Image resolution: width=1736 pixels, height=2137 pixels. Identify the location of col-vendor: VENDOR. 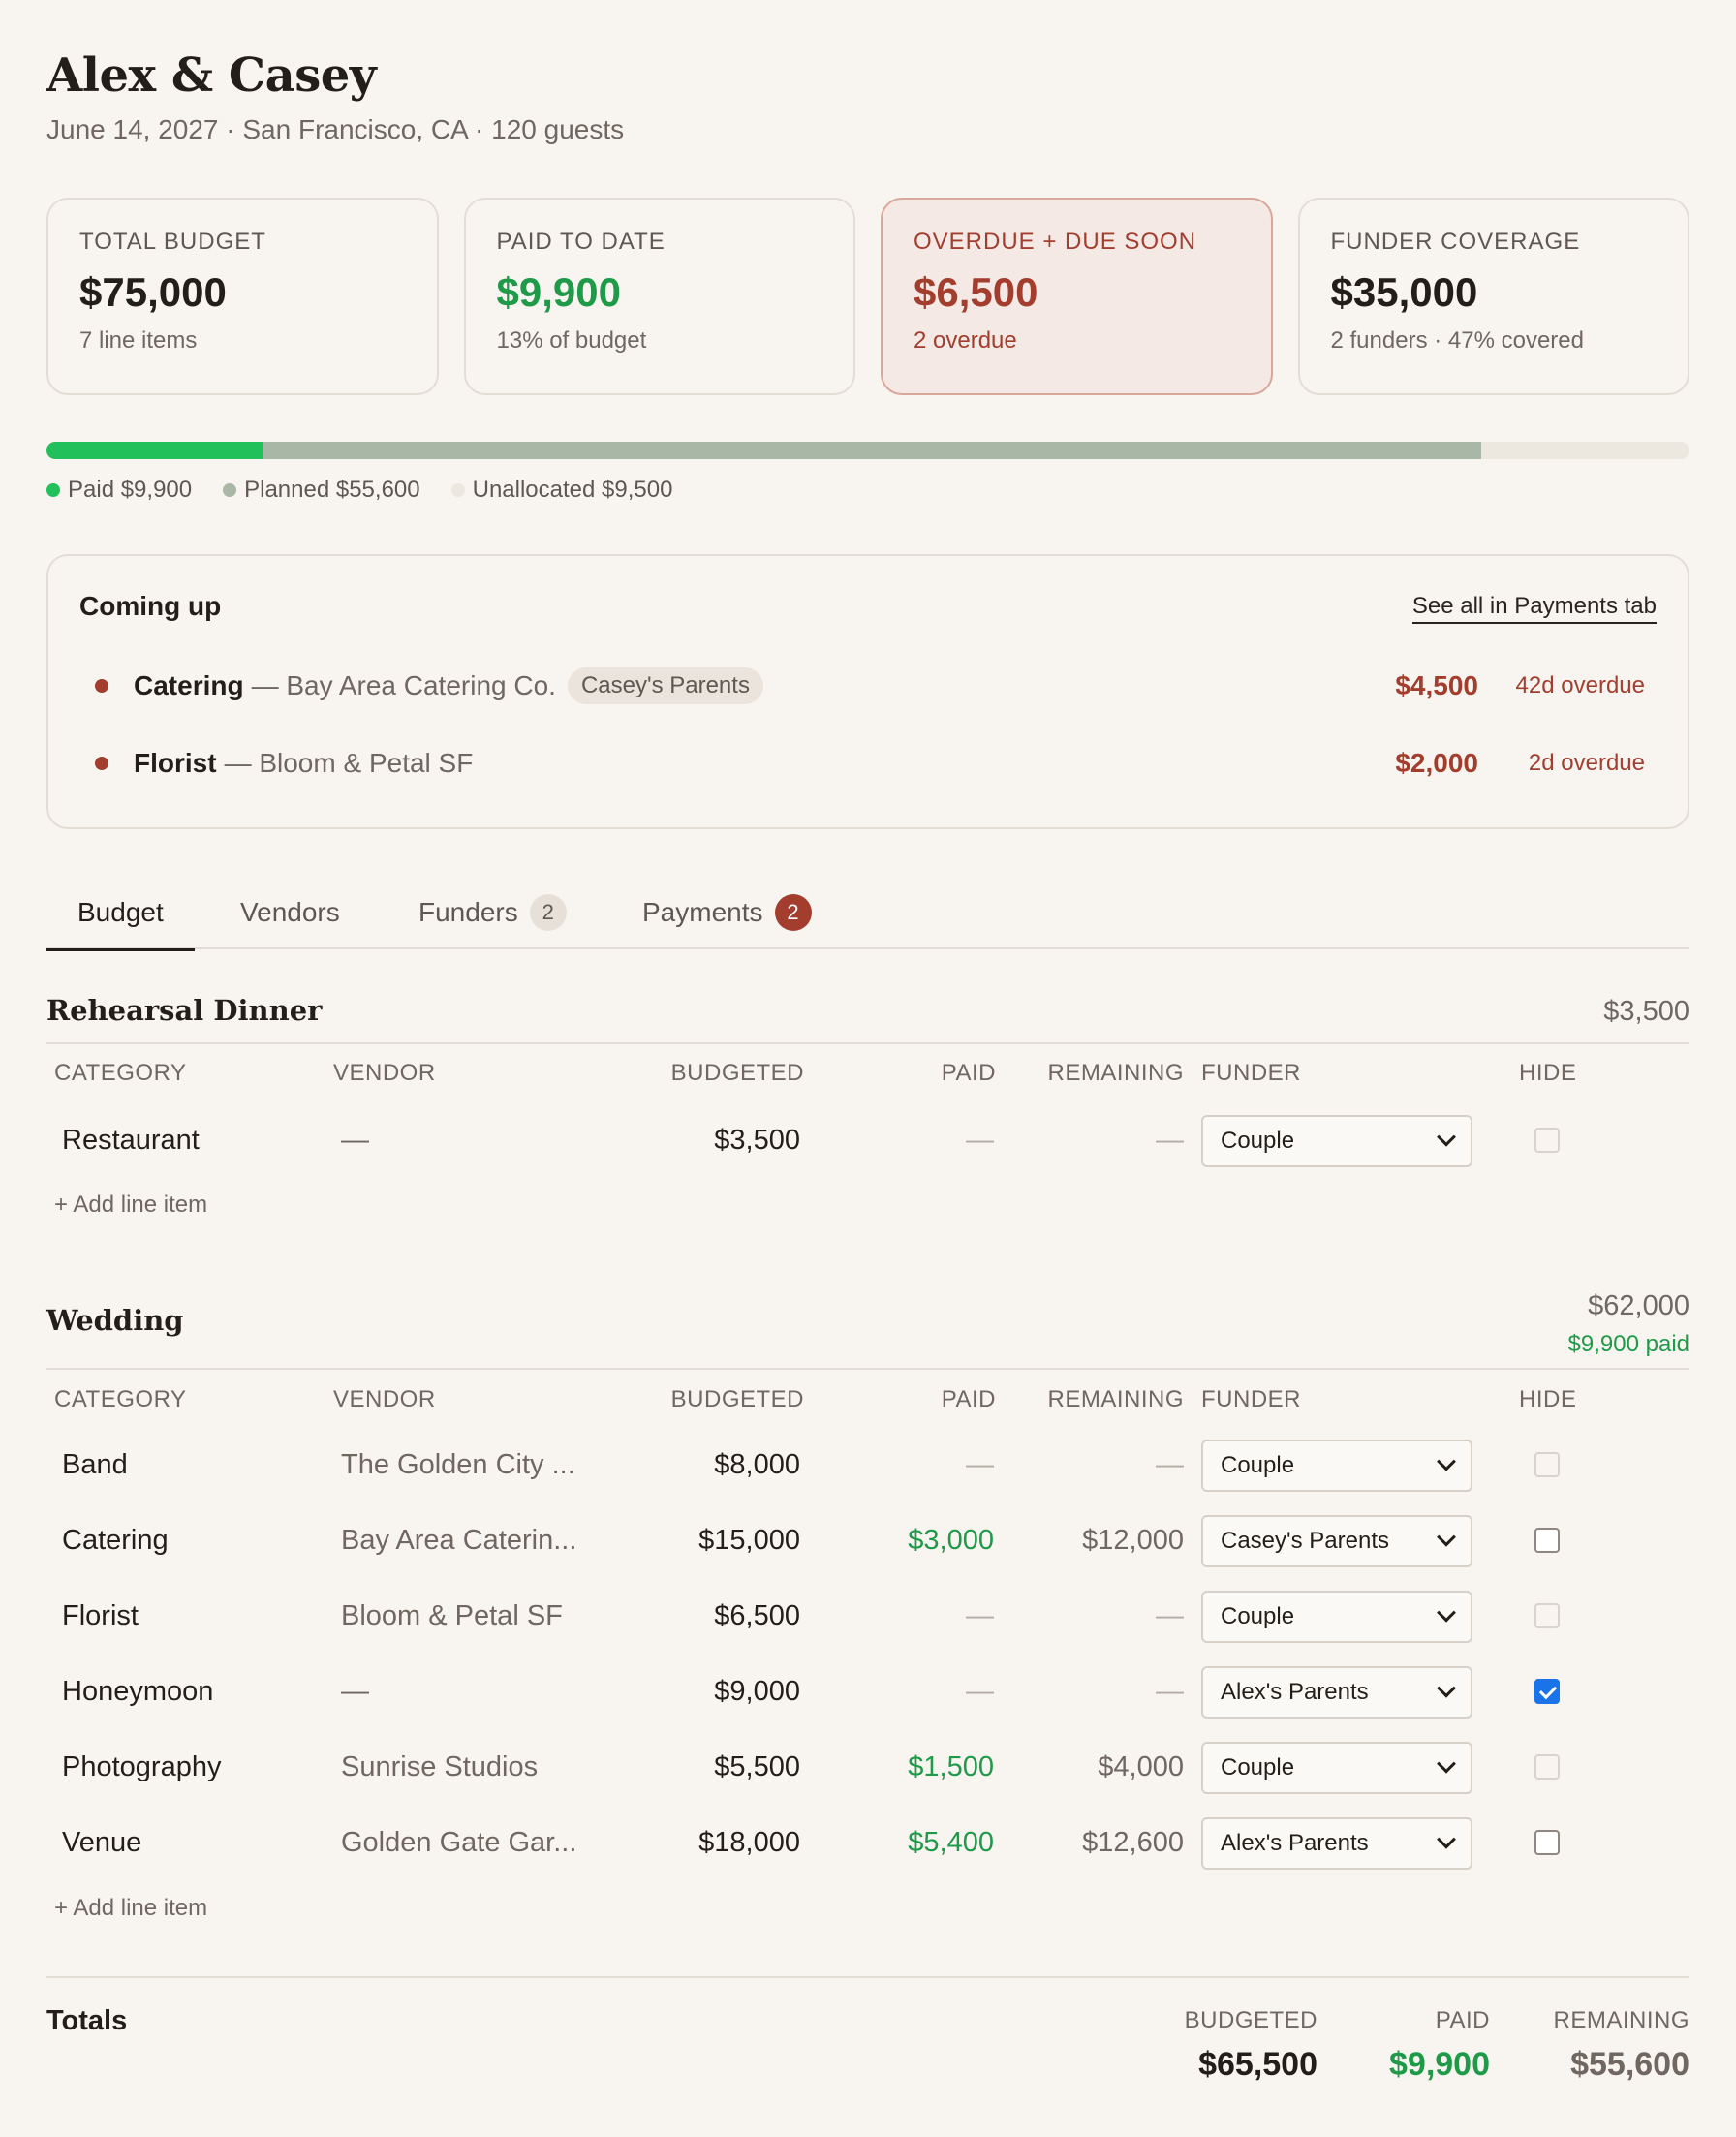
(384, 1399).